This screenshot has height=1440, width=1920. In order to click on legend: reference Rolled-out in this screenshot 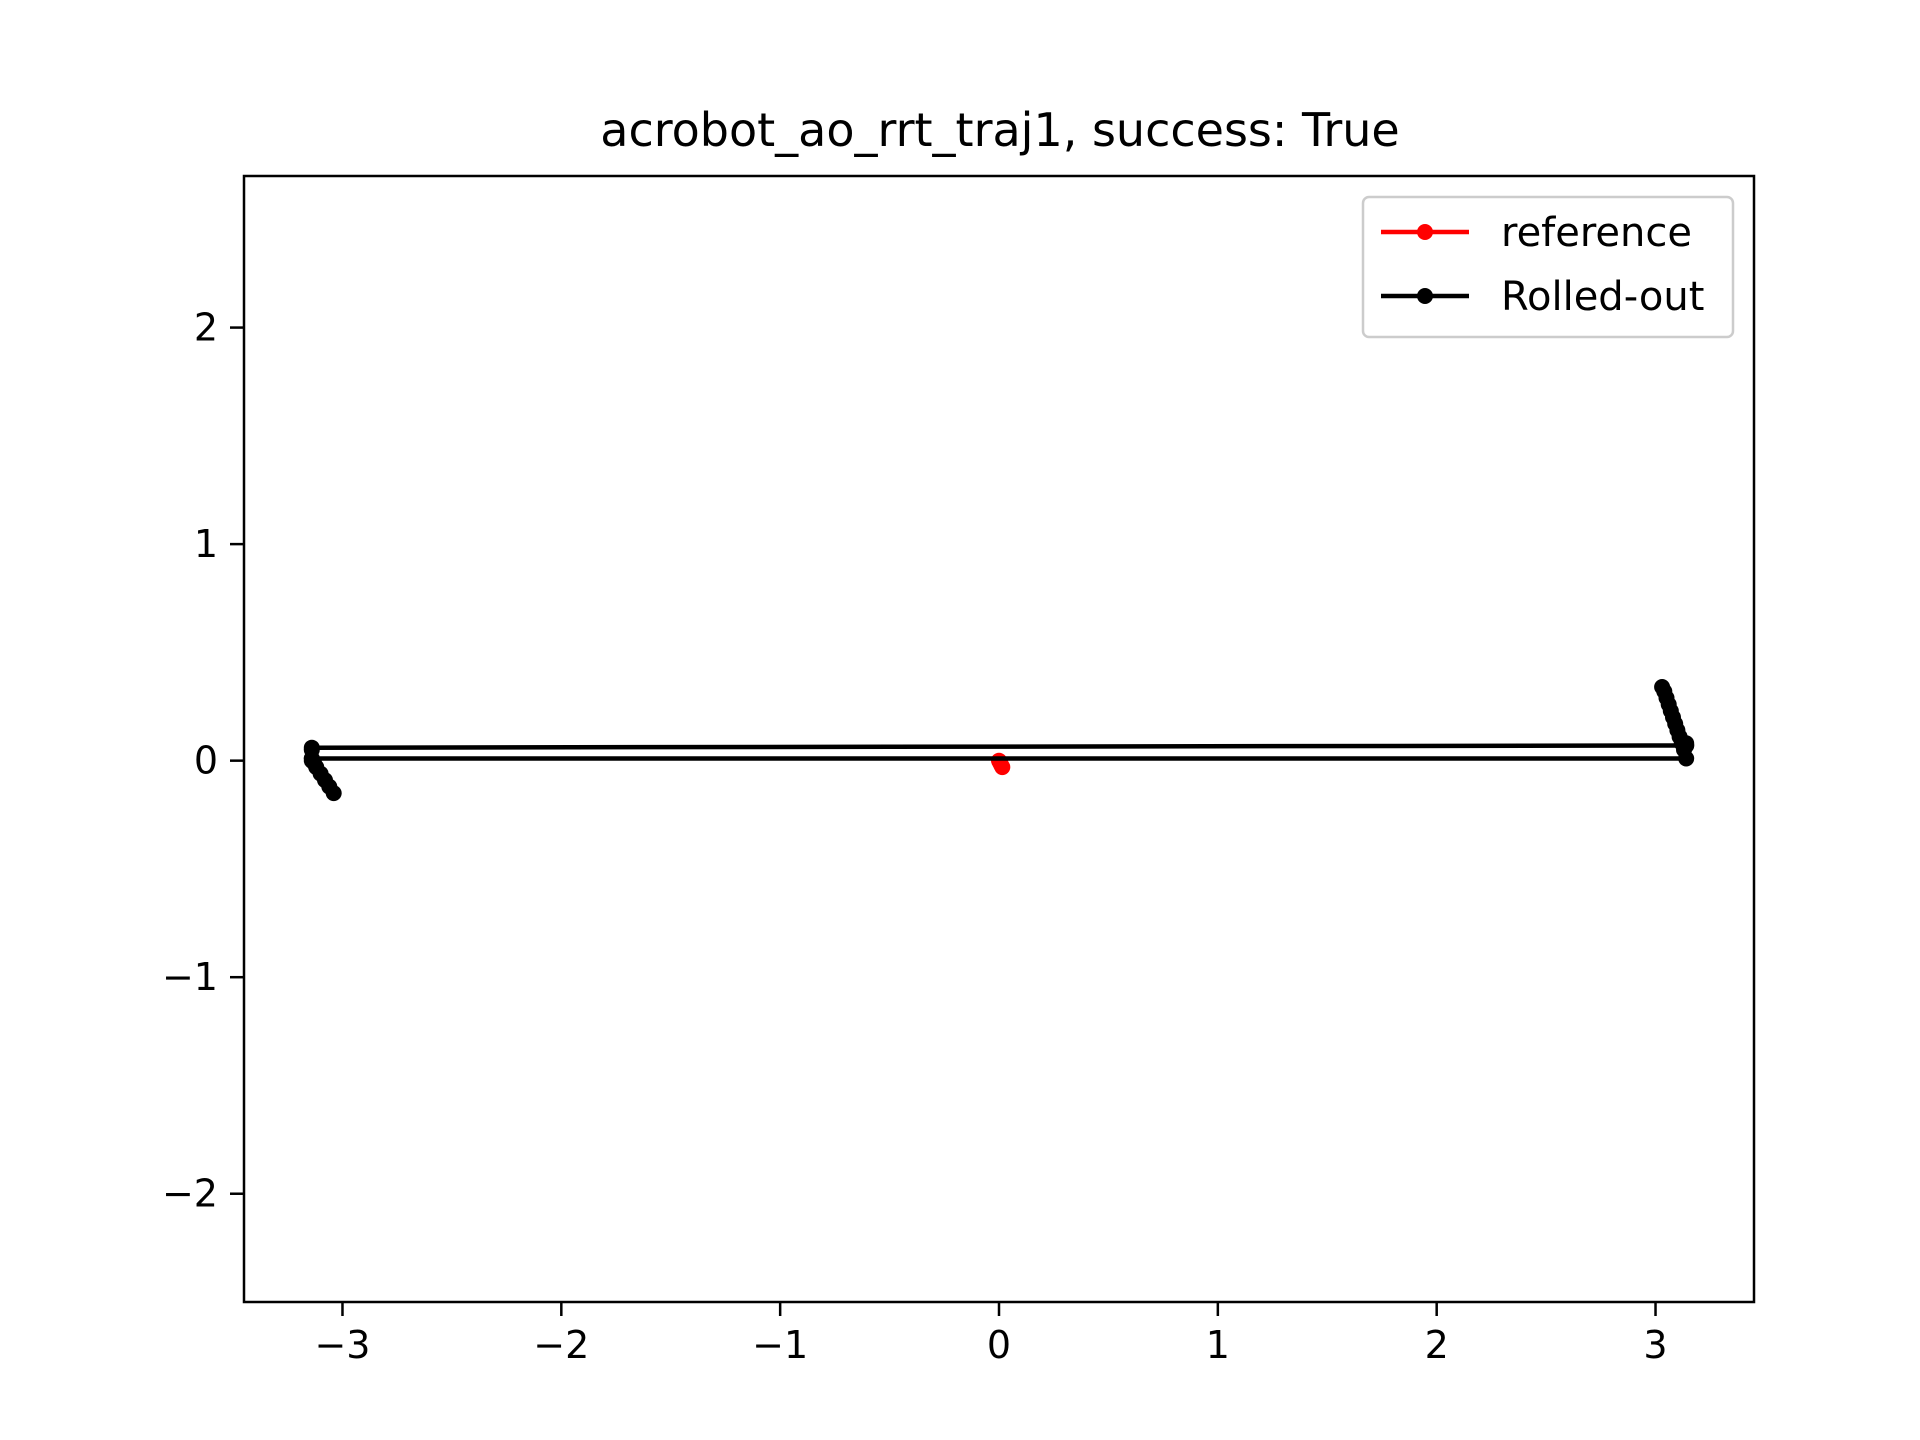, I will do `click(1548, 267)`.